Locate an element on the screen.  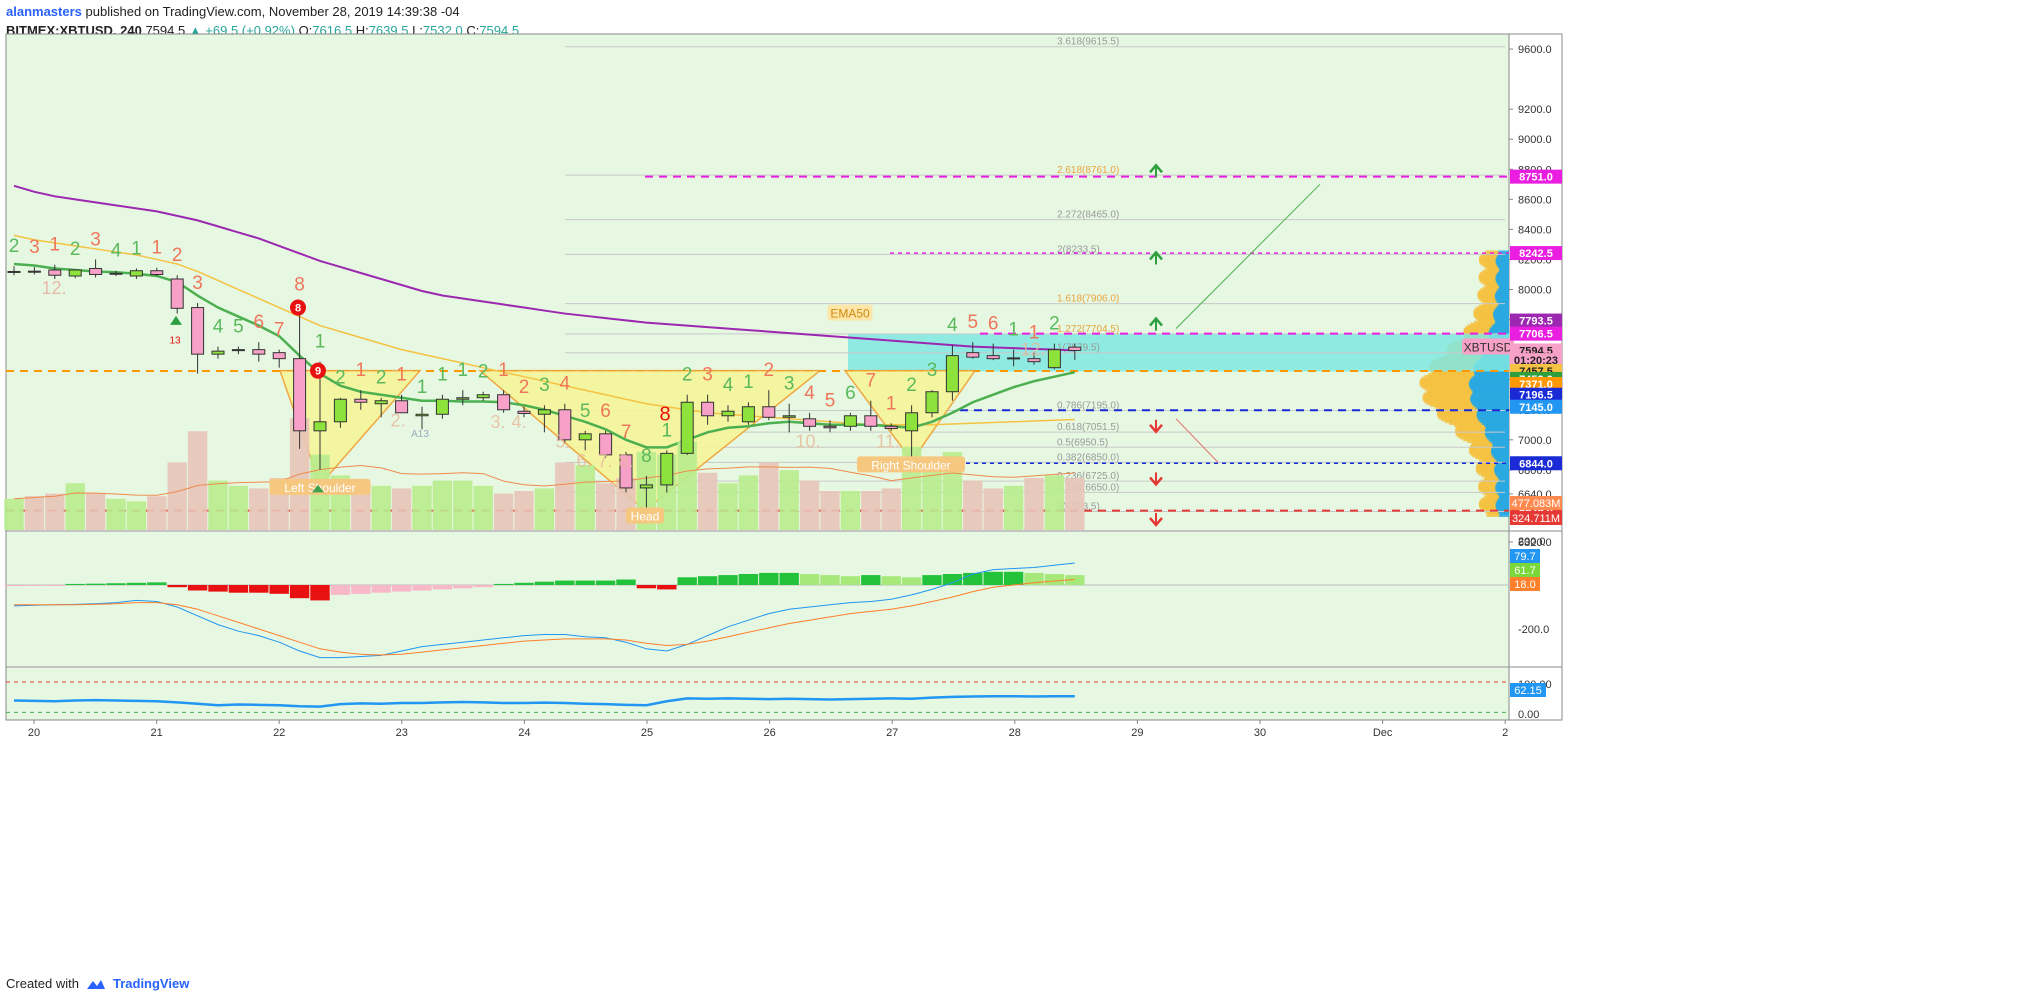
price-tick-label: 9200.0 is located at coordinates (1535, 110).